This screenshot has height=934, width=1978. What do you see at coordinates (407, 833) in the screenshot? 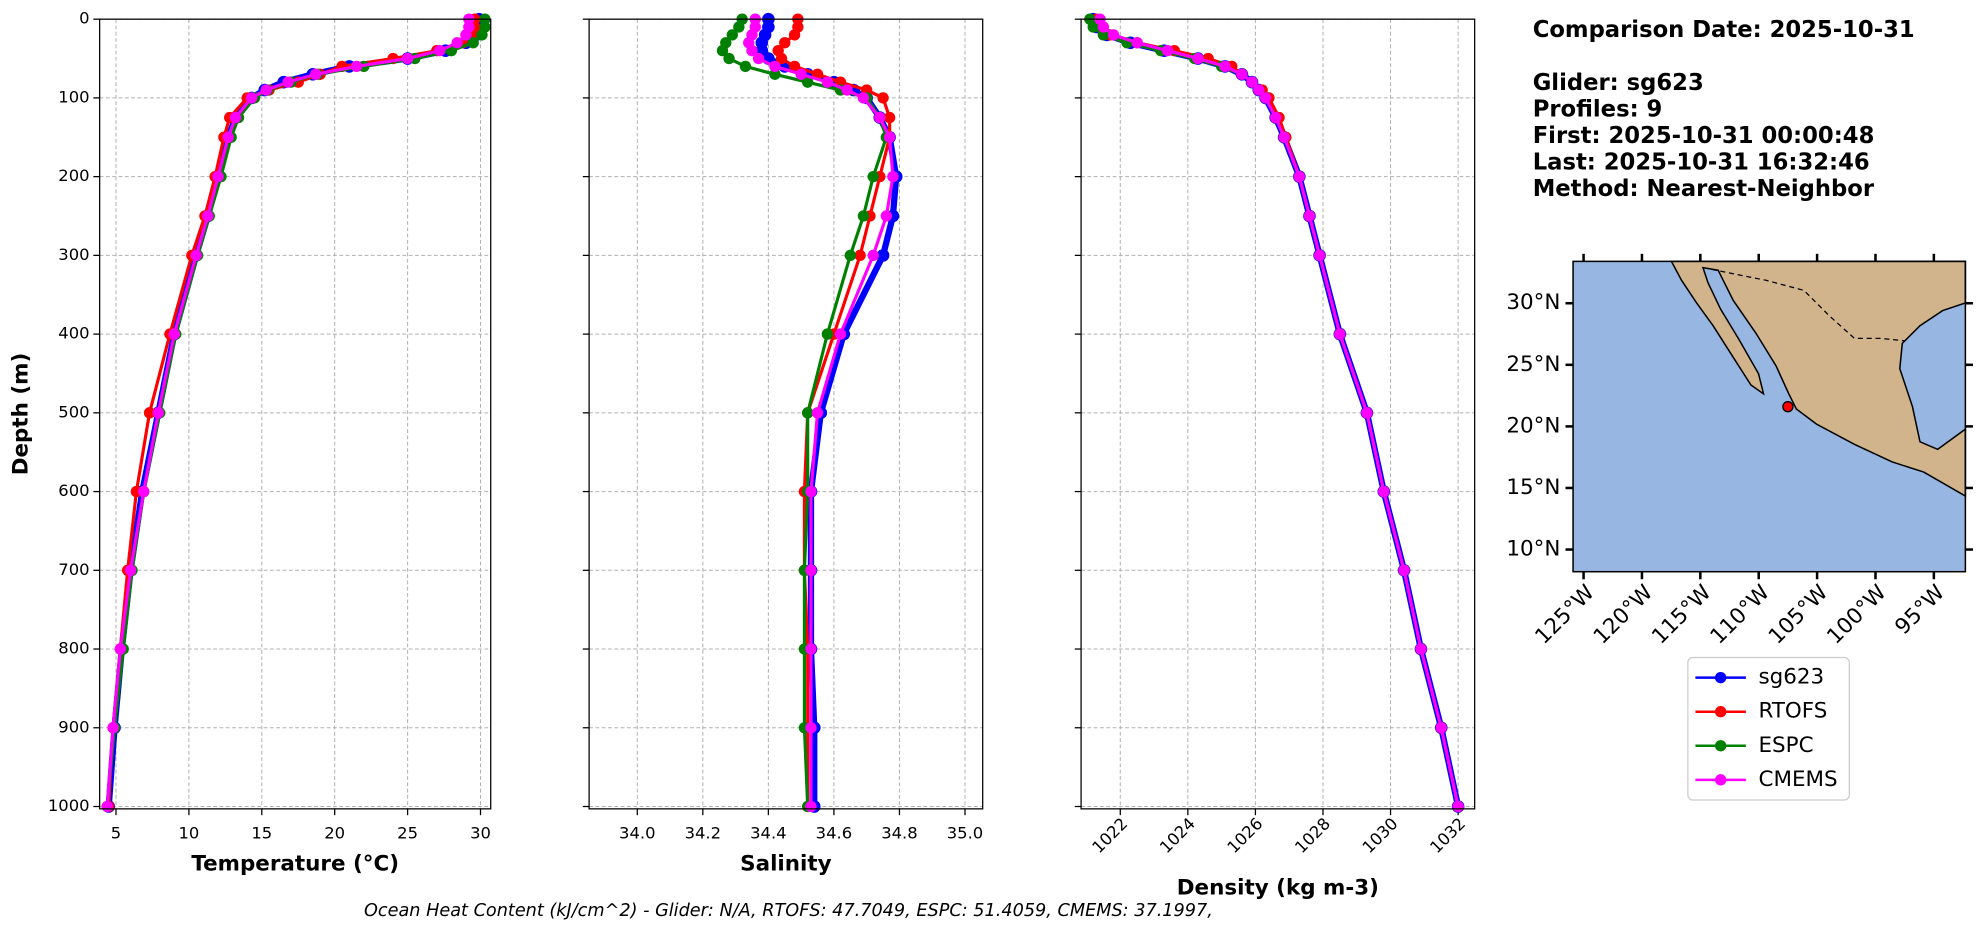
I see `x-tick-label: 25` at bounding box center [407, 833].